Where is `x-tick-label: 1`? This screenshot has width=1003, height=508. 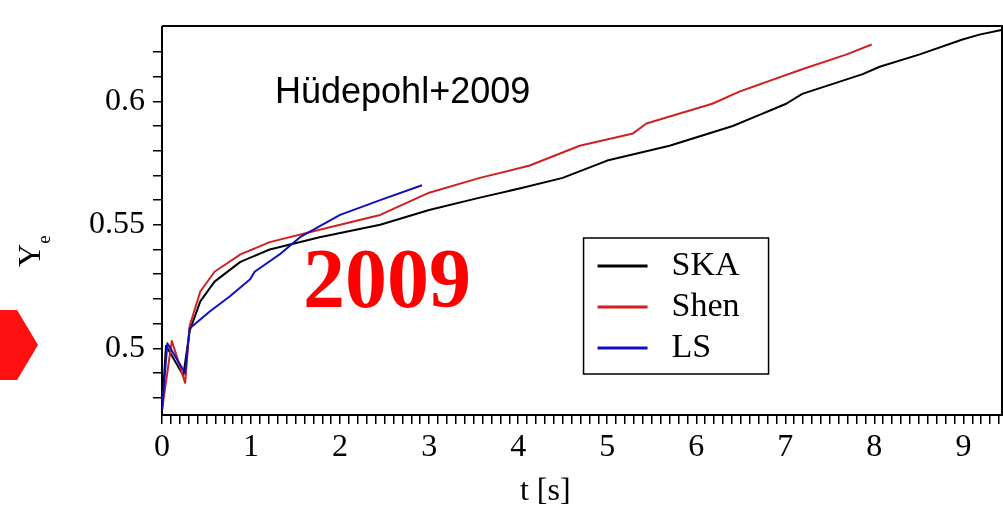
x-tick-label: 1 is located at coordinates (251, 444).